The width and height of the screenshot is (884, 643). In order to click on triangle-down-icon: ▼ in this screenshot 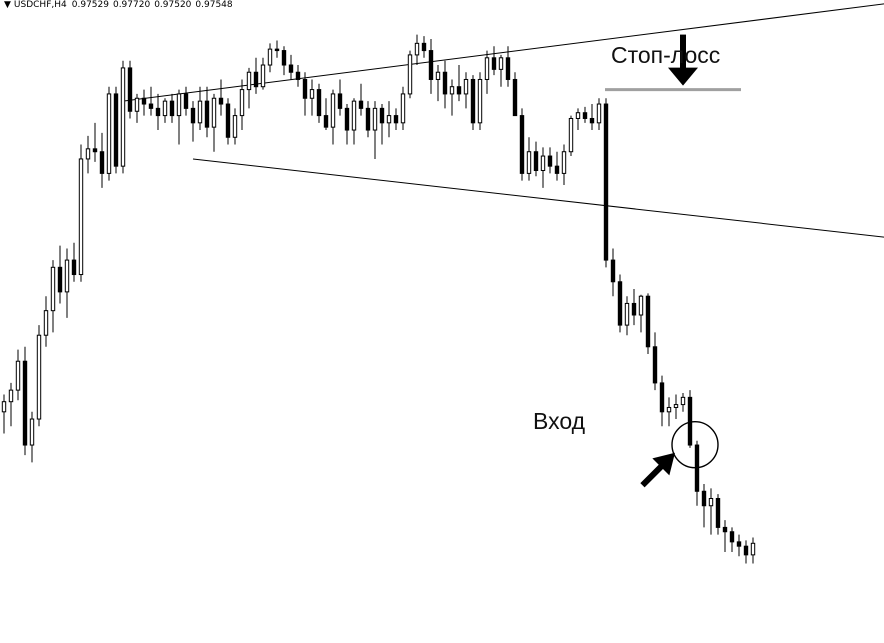, I will do `click(7, 5)`.